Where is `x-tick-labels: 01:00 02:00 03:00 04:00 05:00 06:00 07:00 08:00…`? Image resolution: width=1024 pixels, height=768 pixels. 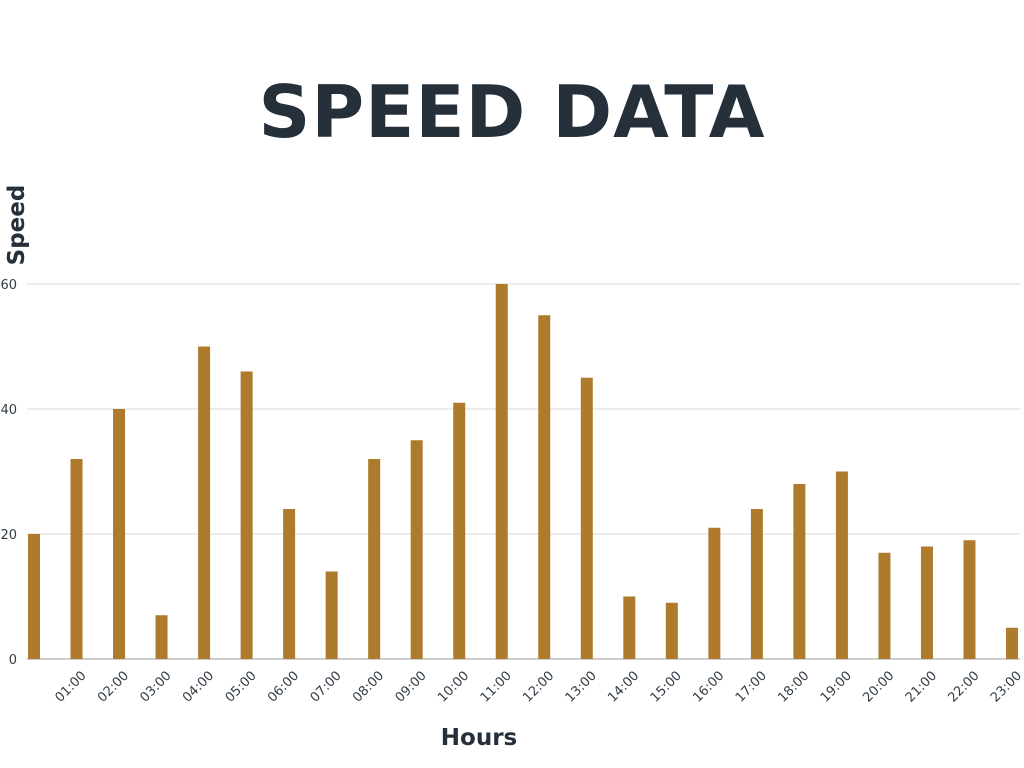 x-tick-labels: 01:00 02:00 03:00 04:00 05:00 06:00 07:00 08:00… is located at coordinates (538, 686).